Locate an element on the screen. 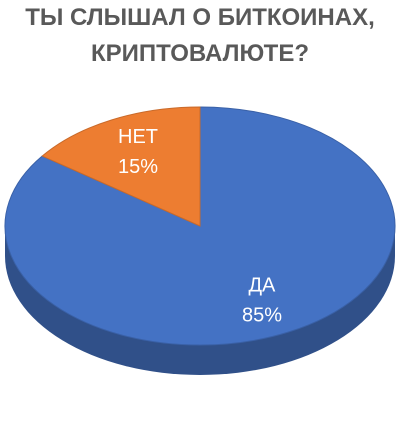 The width and height of the screenshot is (400, 433). value-label: 85% is located at coordinates (262, 316).